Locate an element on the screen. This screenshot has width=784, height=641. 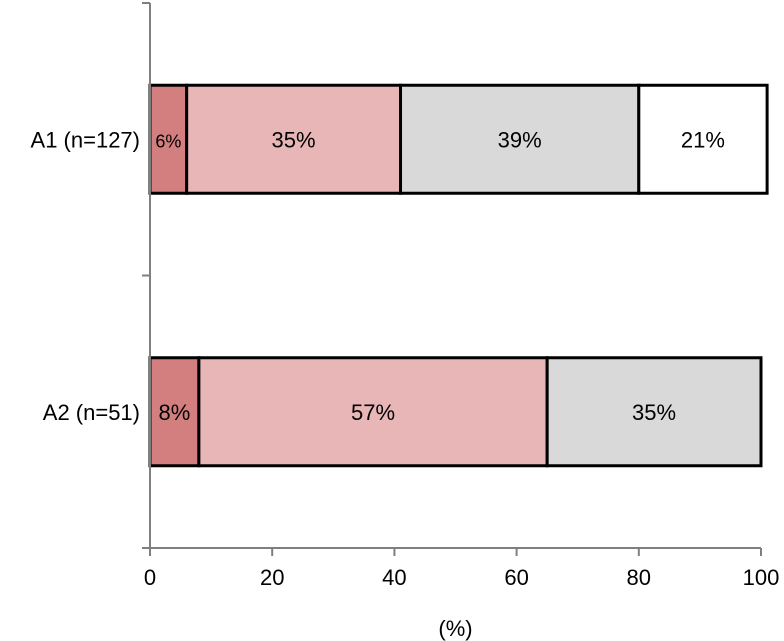
data-label: 39% is located at coordinates (520, 139).